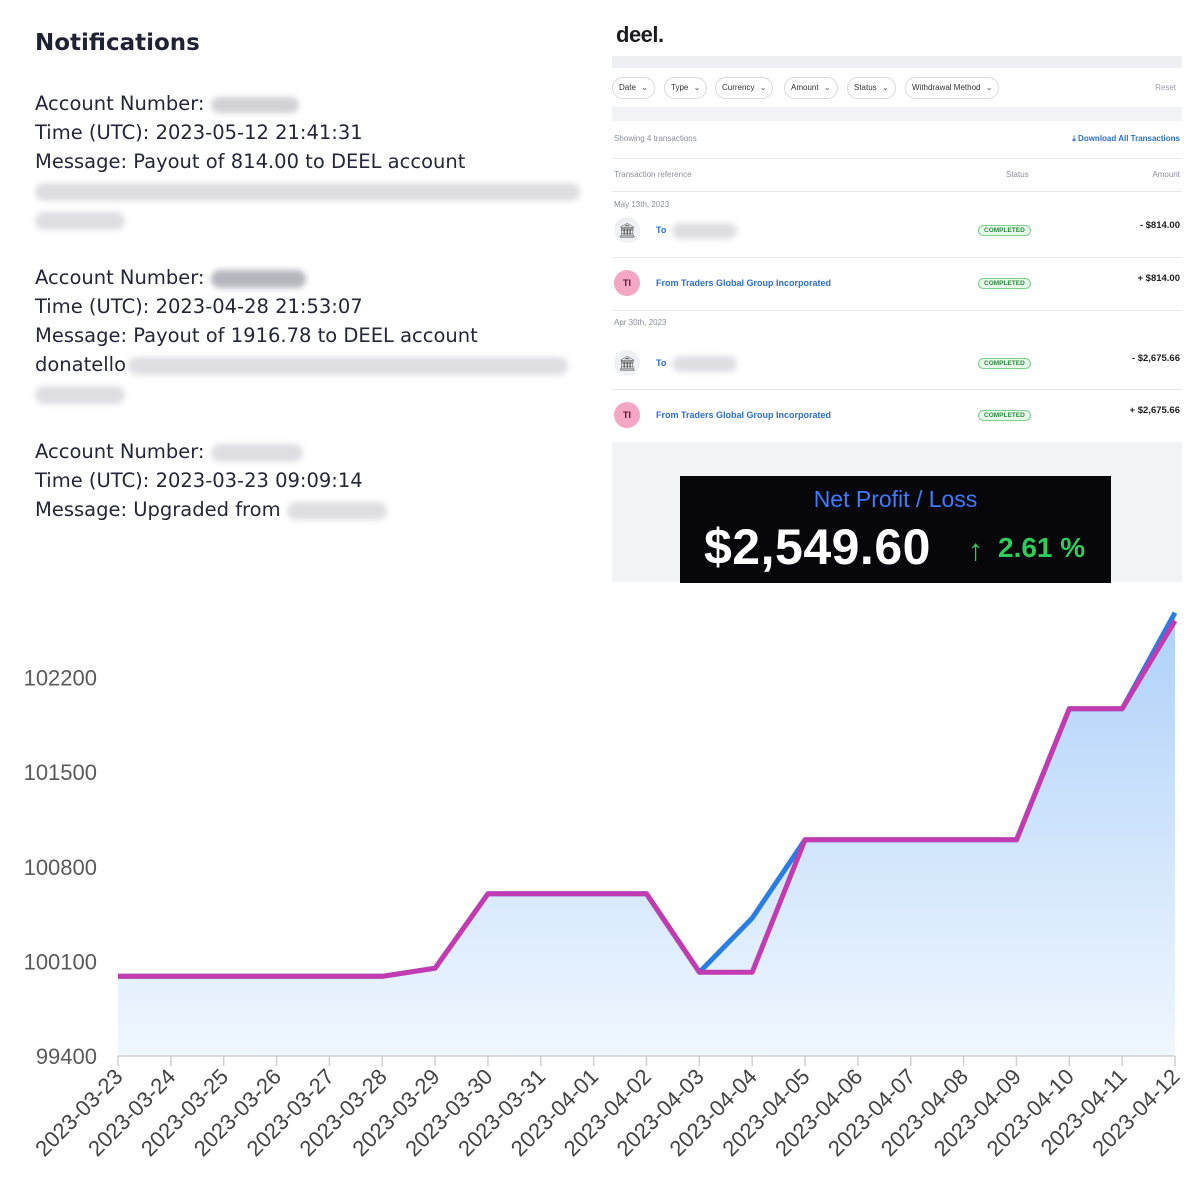  Describe the element at coordinates (259, 480) in the screenshot. I see `time-value: 2023-03-23 09:09:14` at that location.